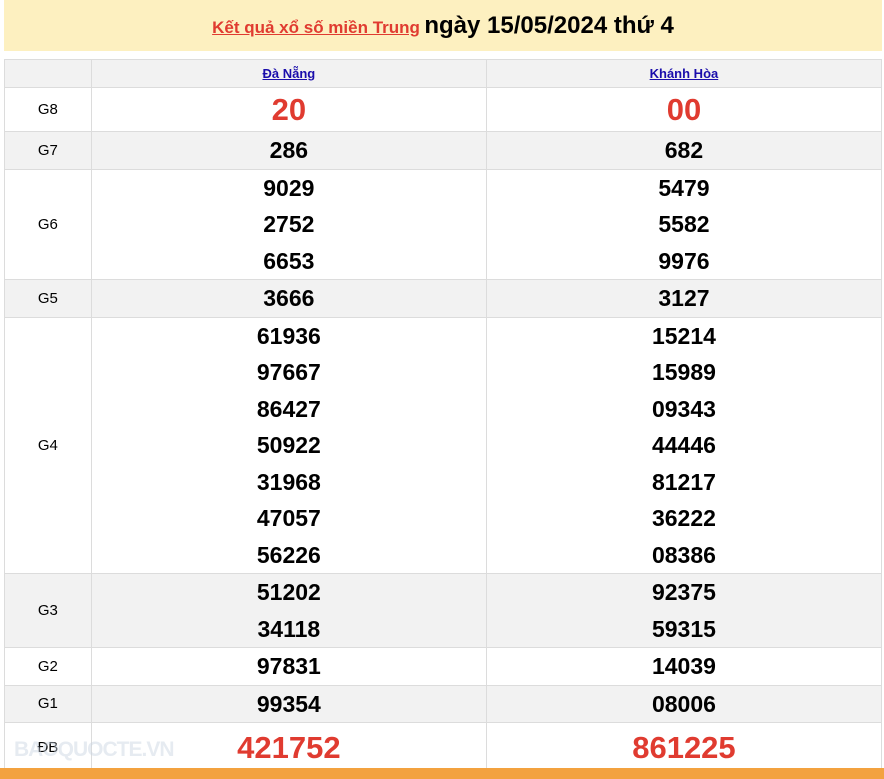  I want to click on prize-number: 00, so click(684, 109).